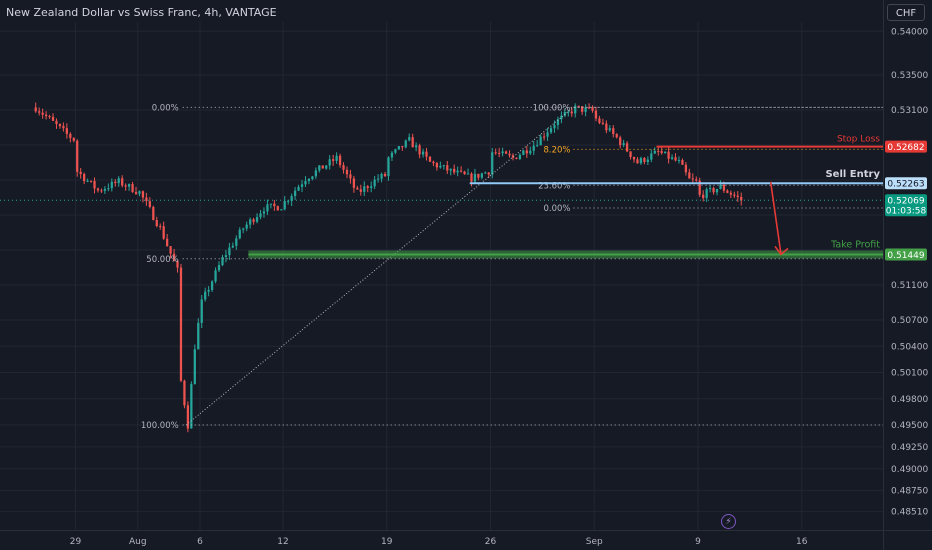 This screenshot has height=550, width=932. I want to click on projection-arrow-head, so click(781, 250).